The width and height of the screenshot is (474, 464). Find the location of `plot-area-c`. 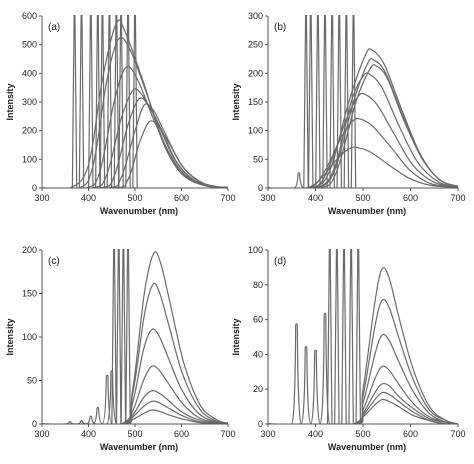

plot-area-c is located at coordinates (135, 336).